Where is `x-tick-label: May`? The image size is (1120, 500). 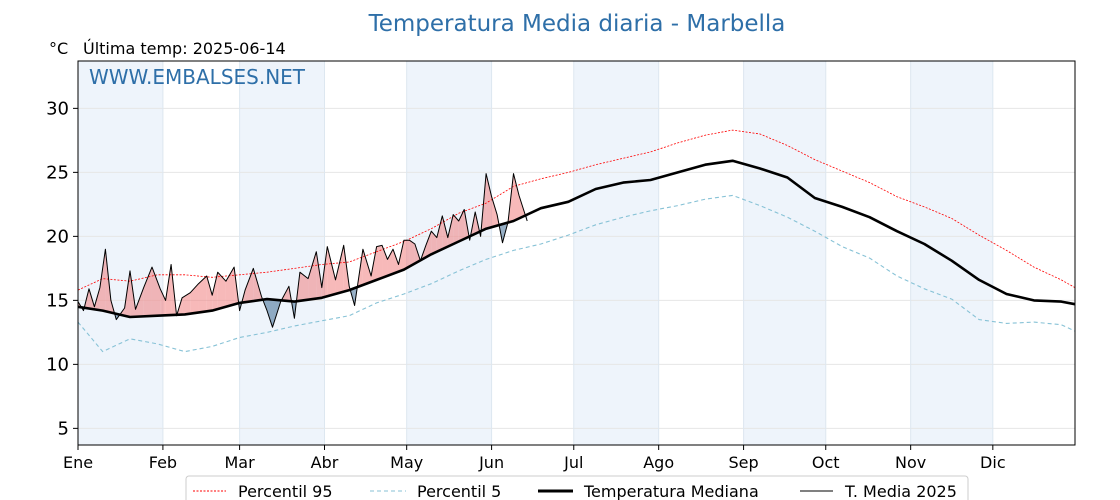 x-tick-label: May is located at coordinates (406, 462).